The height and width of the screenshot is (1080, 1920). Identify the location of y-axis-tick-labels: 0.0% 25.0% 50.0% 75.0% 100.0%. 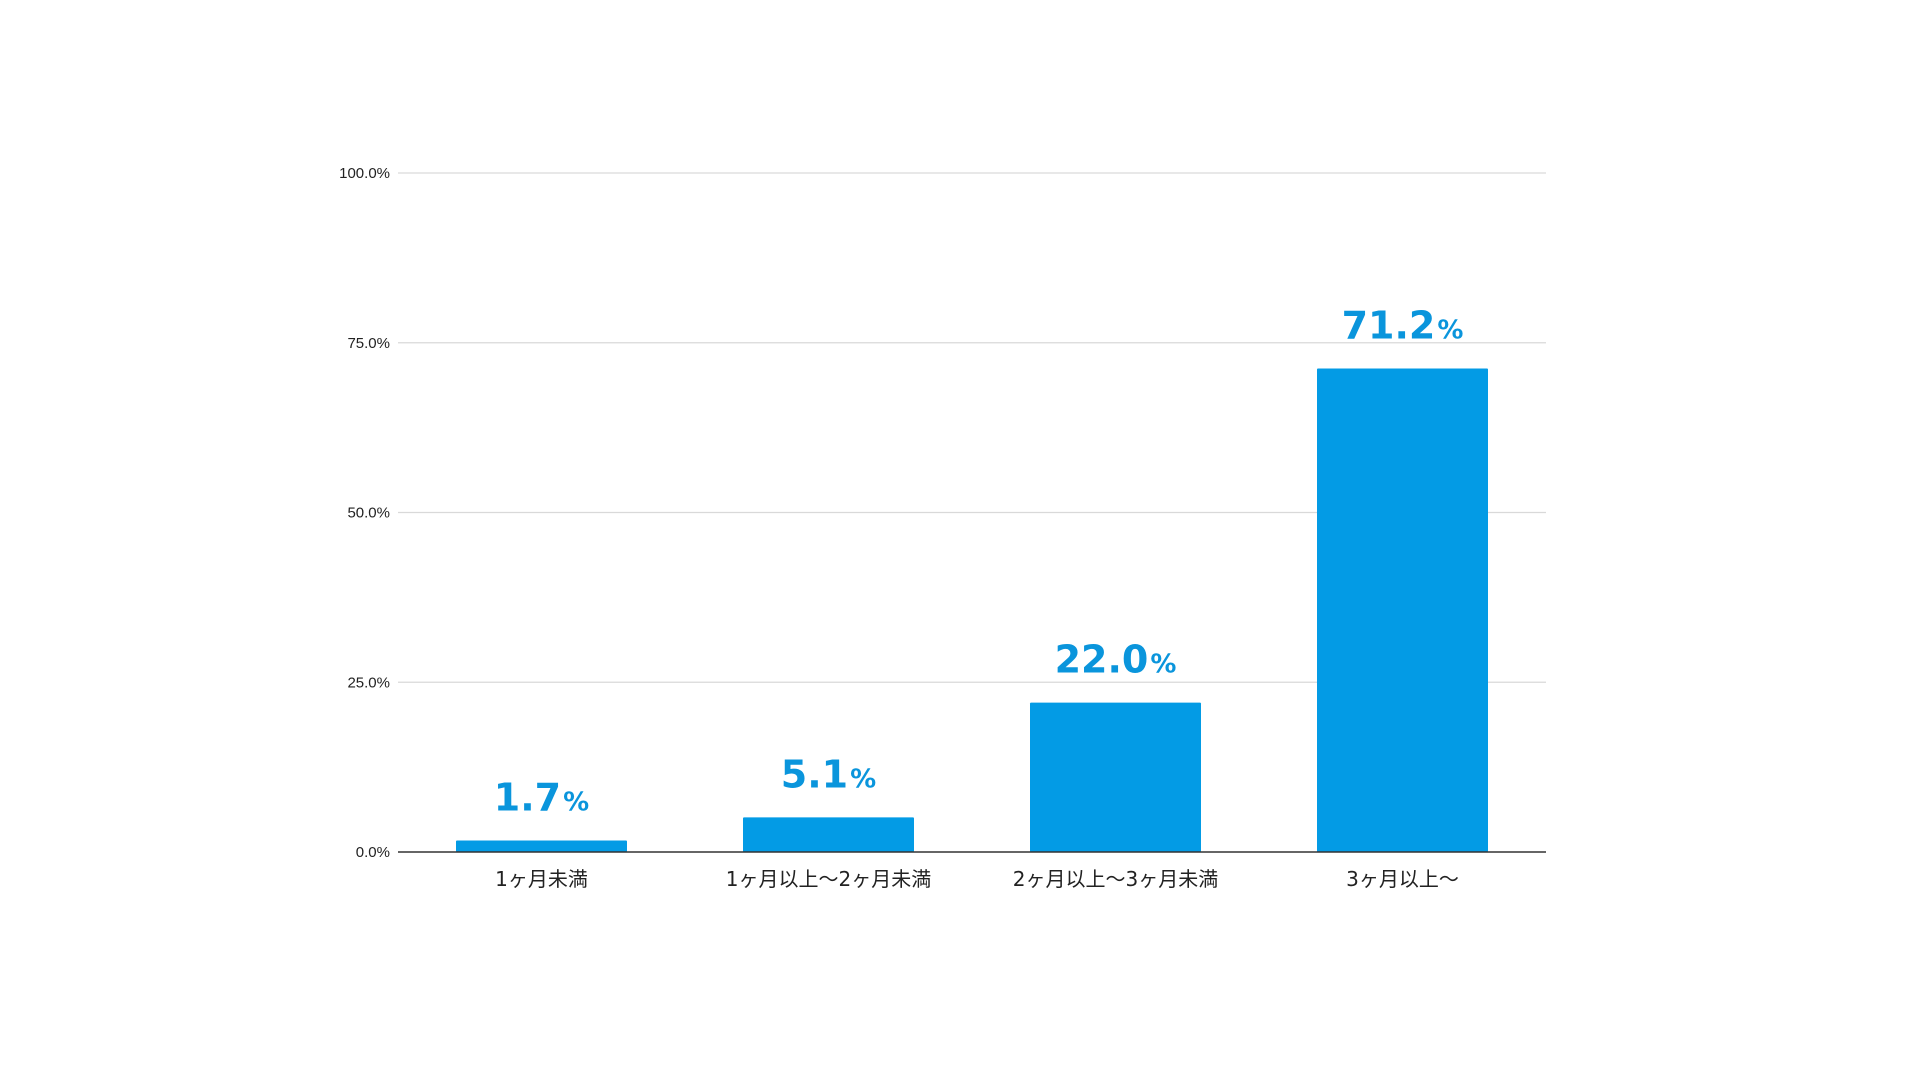
(364, 513).